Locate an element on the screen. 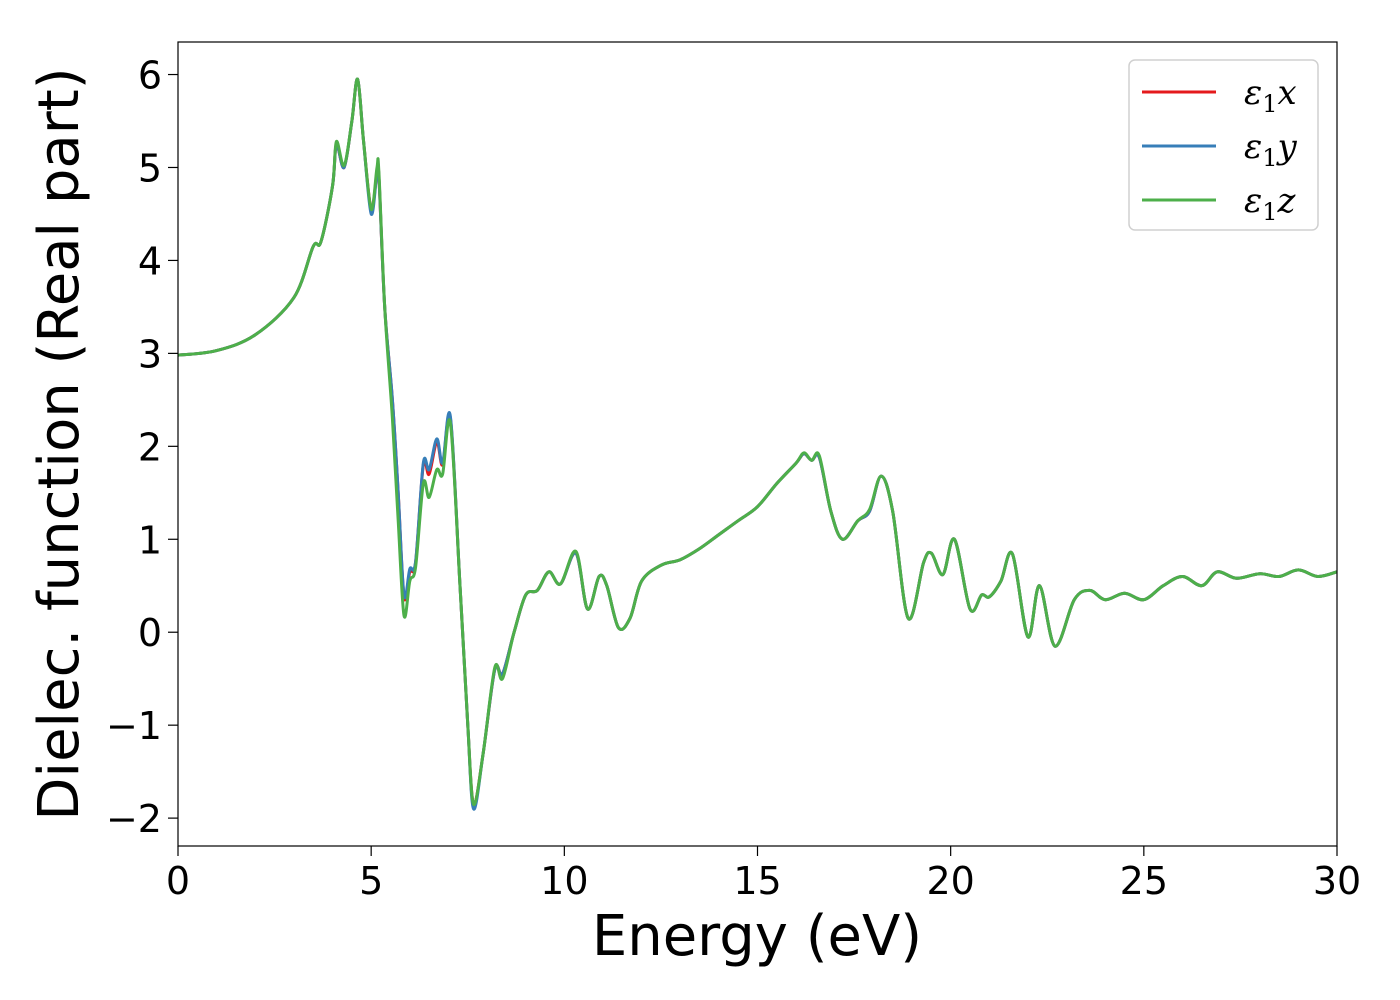  x-tick-label: 30 is located at coordinates (1337, 881).